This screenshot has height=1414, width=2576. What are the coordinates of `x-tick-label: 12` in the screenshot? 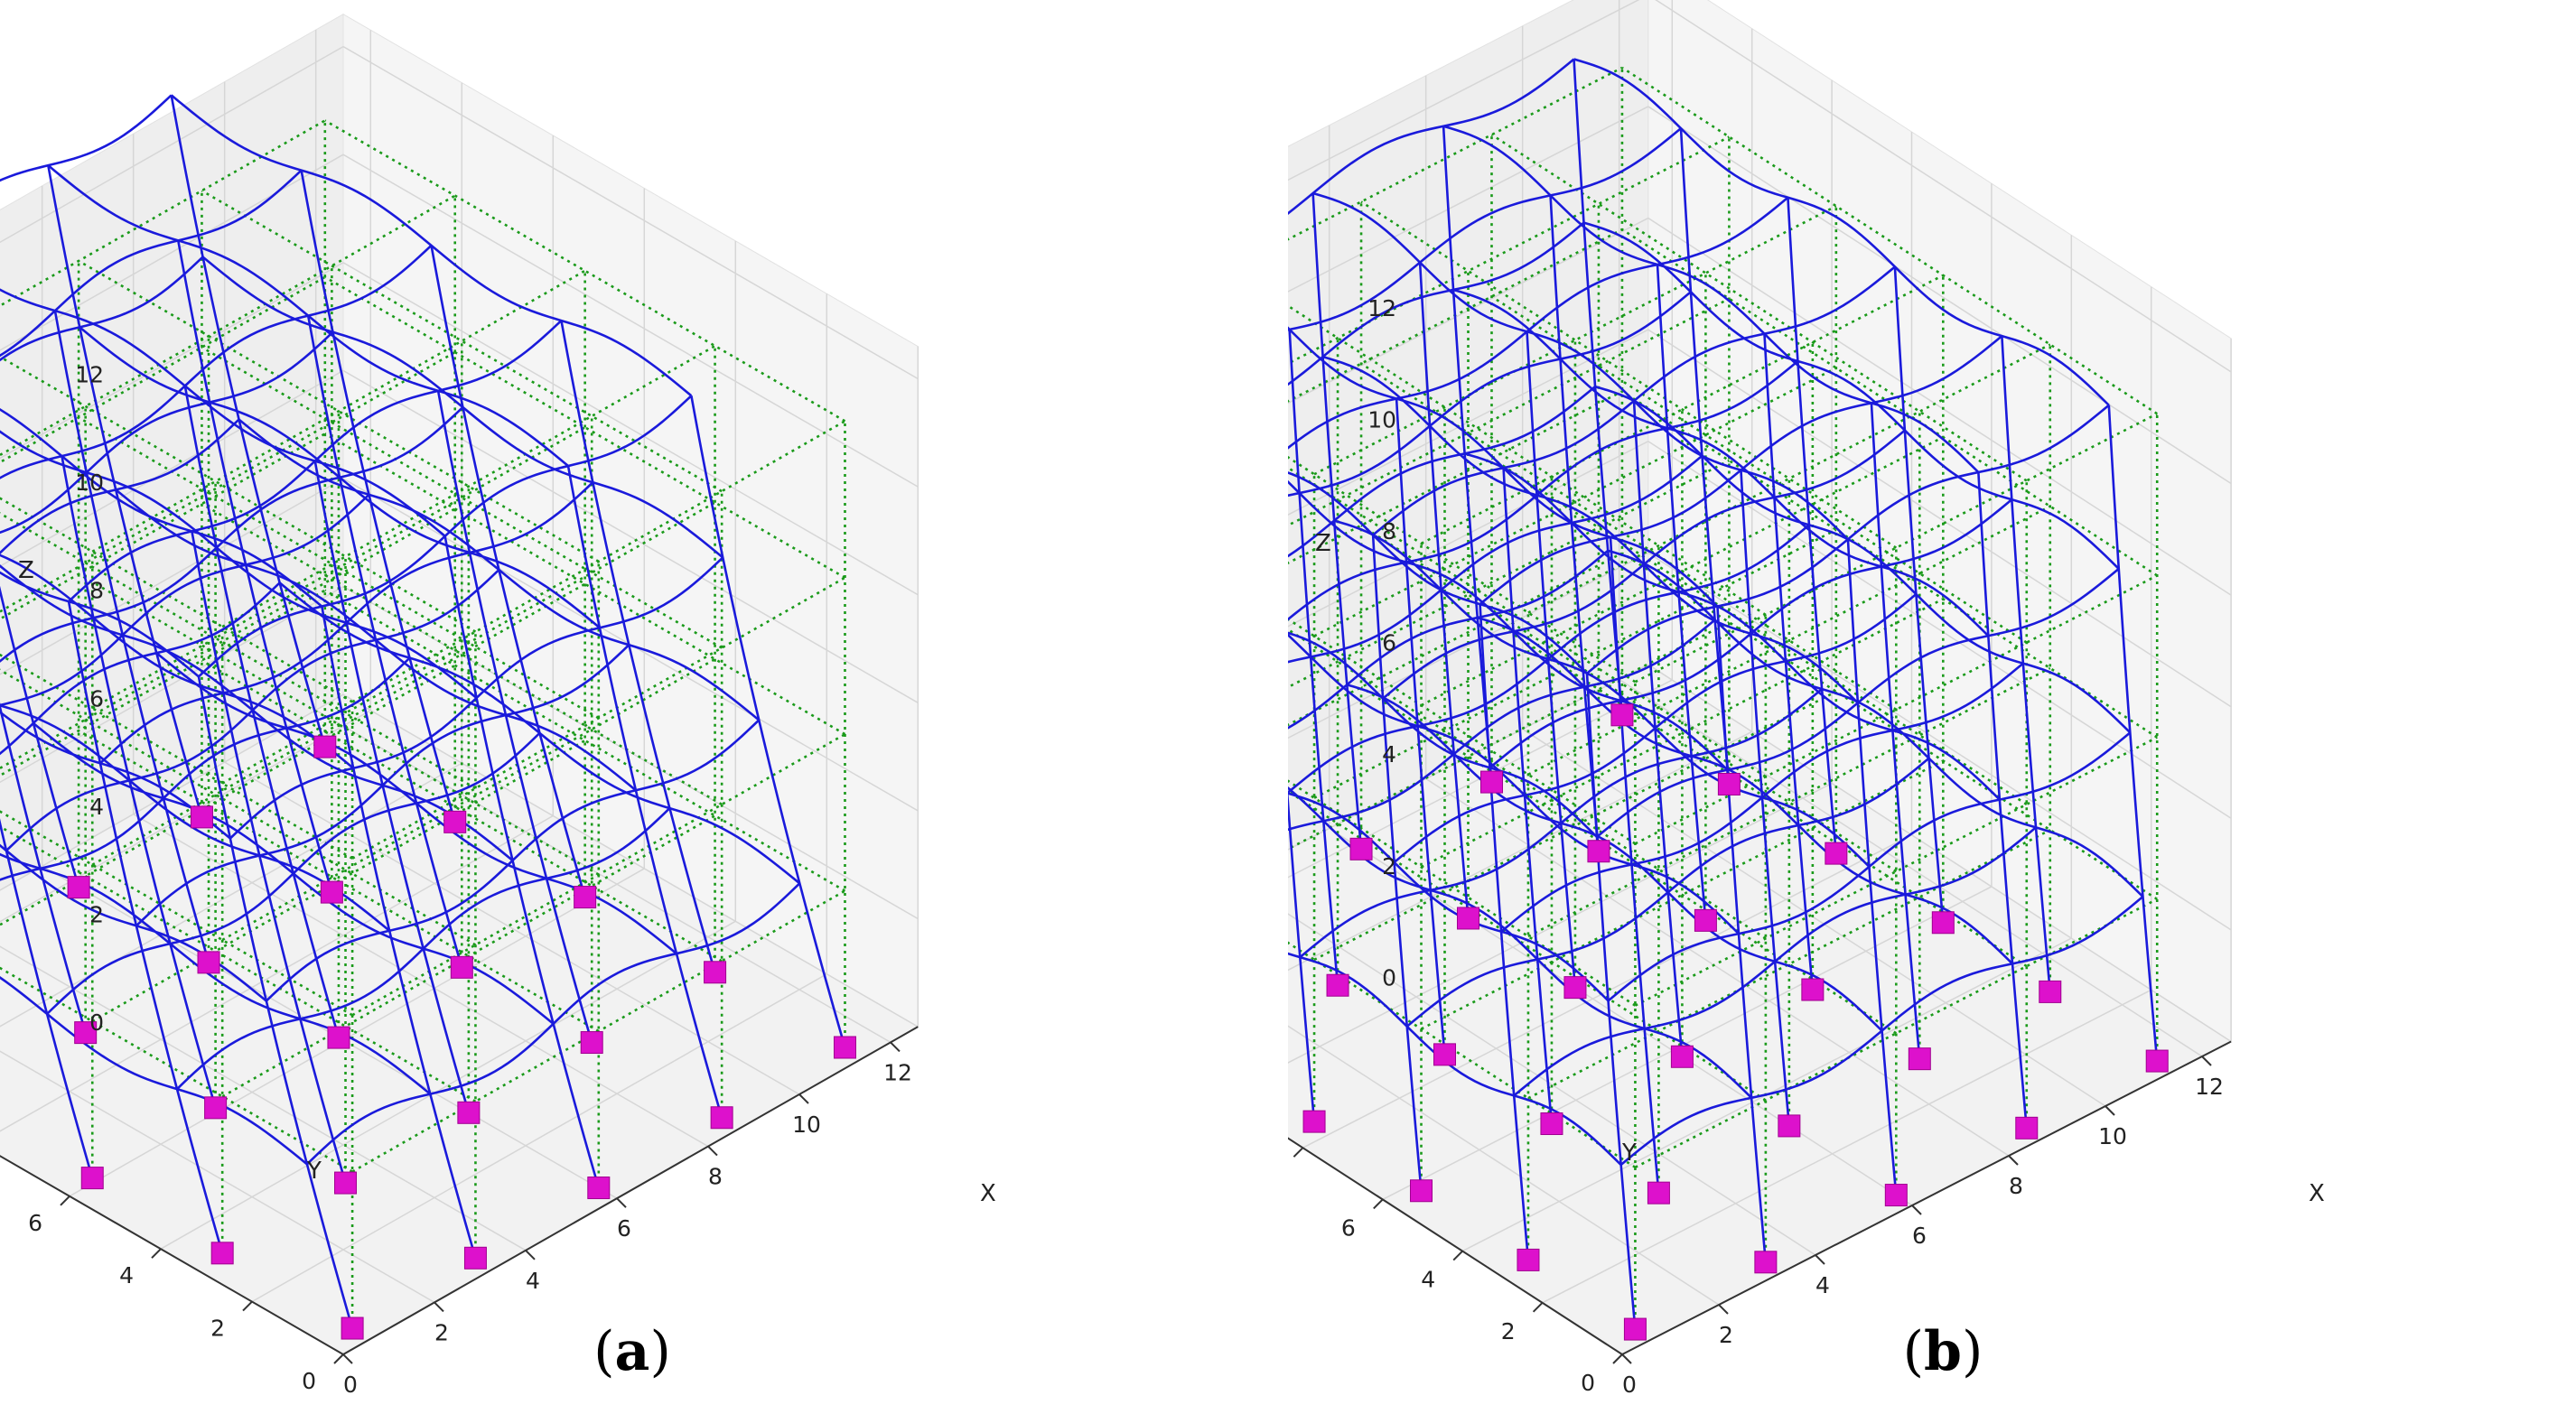 It's located at (2209, 1087).